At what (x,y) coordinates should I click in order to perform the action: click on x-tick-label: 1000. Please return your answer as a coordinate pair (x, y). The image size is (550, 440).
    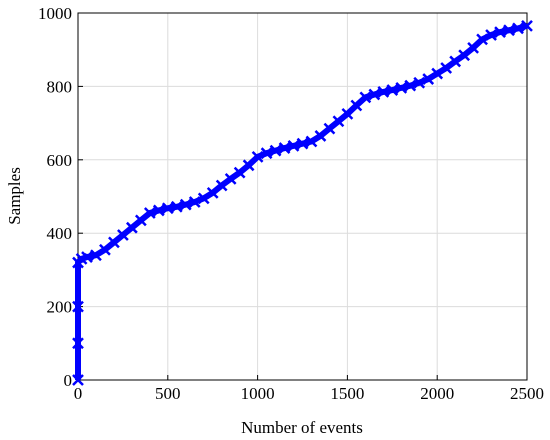
    Looking at the image, I should click on (258, 393).